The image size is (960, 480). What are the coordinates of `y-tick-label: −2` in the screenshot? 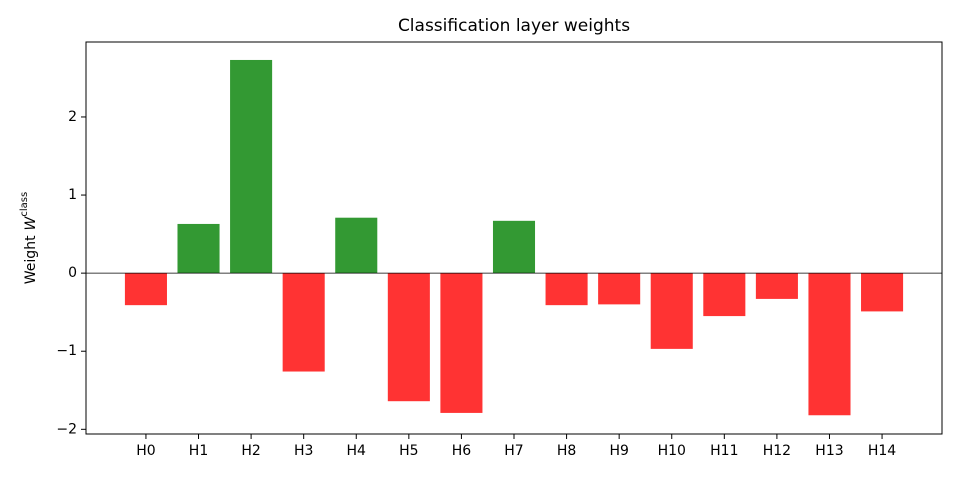 It's located at (66, 429).